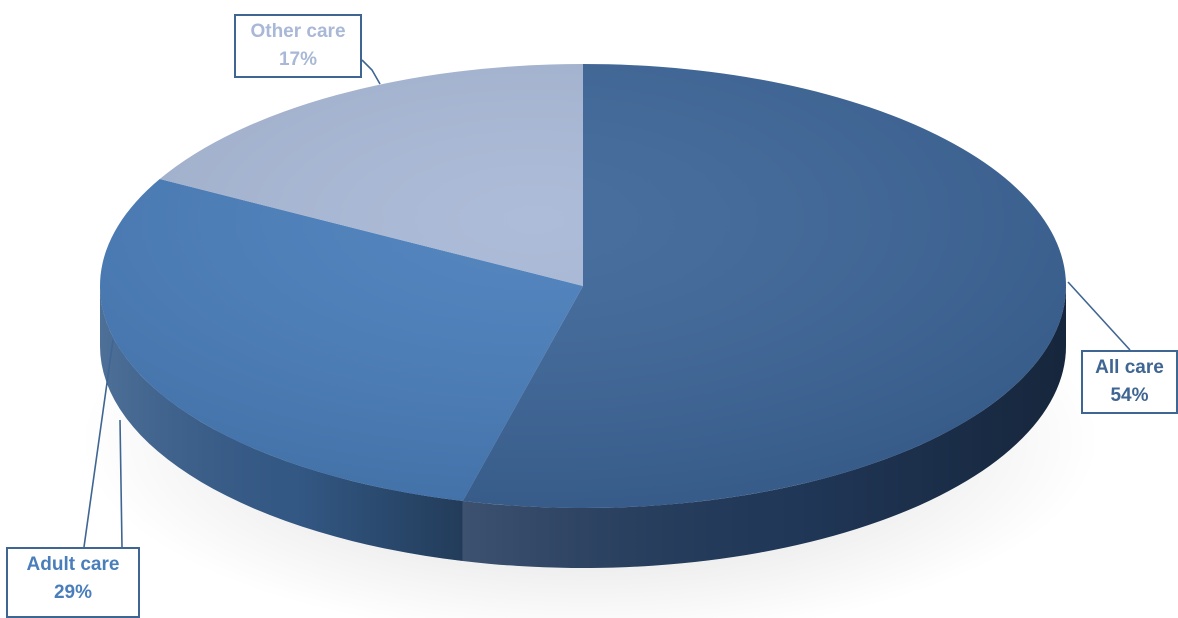 The width and height of the screenshot is (1178, 618). I want to click on data-label-adult-care: Adult care 29%, so click(73, 582).